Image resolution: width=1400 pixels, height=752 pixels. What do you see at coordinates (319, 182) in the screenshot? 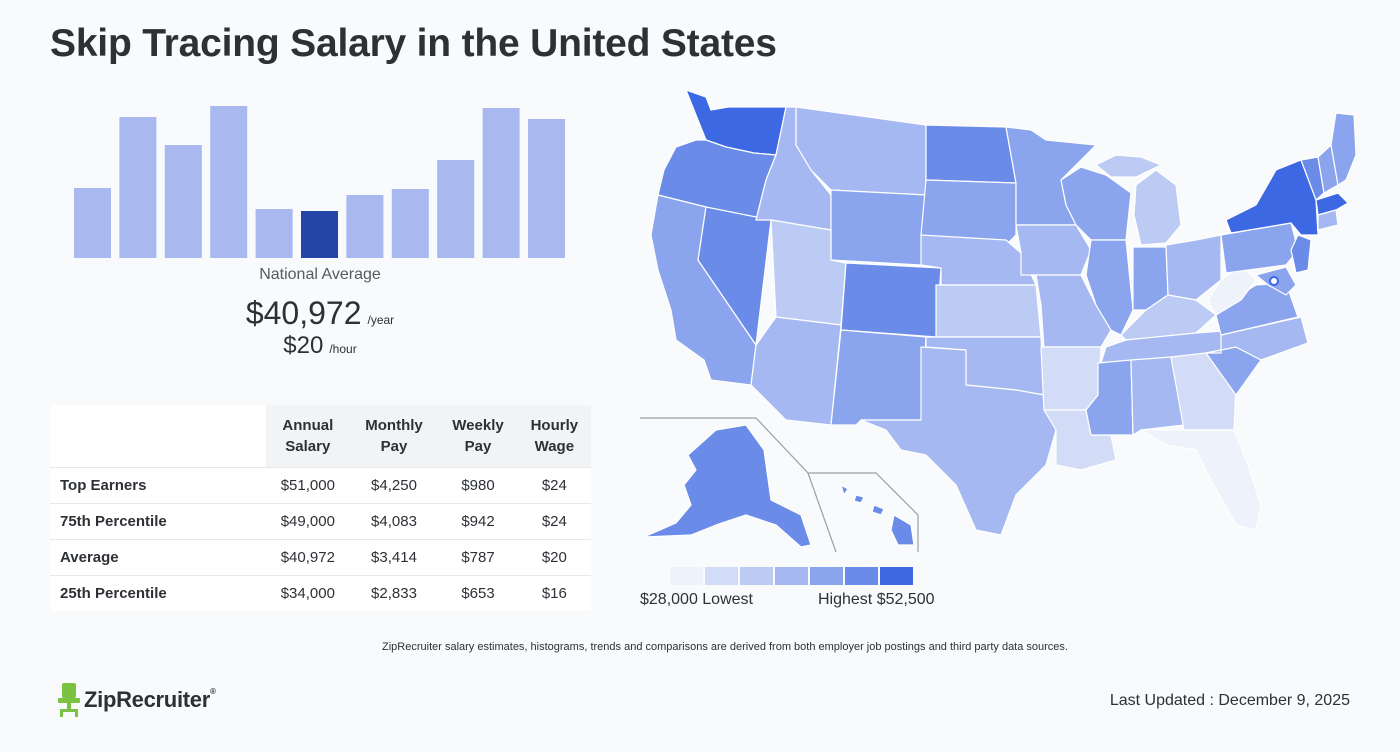
I see `salary-histogram` at bounding box center [319, 182].